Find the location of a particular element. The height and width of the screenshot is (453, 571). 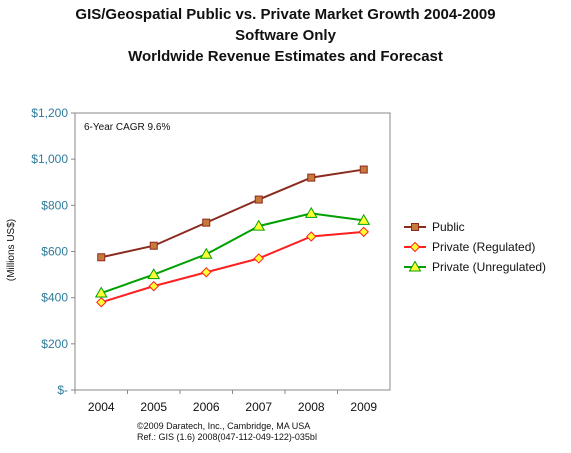

y-tick-label: $- is located at coordinates (62, 390).